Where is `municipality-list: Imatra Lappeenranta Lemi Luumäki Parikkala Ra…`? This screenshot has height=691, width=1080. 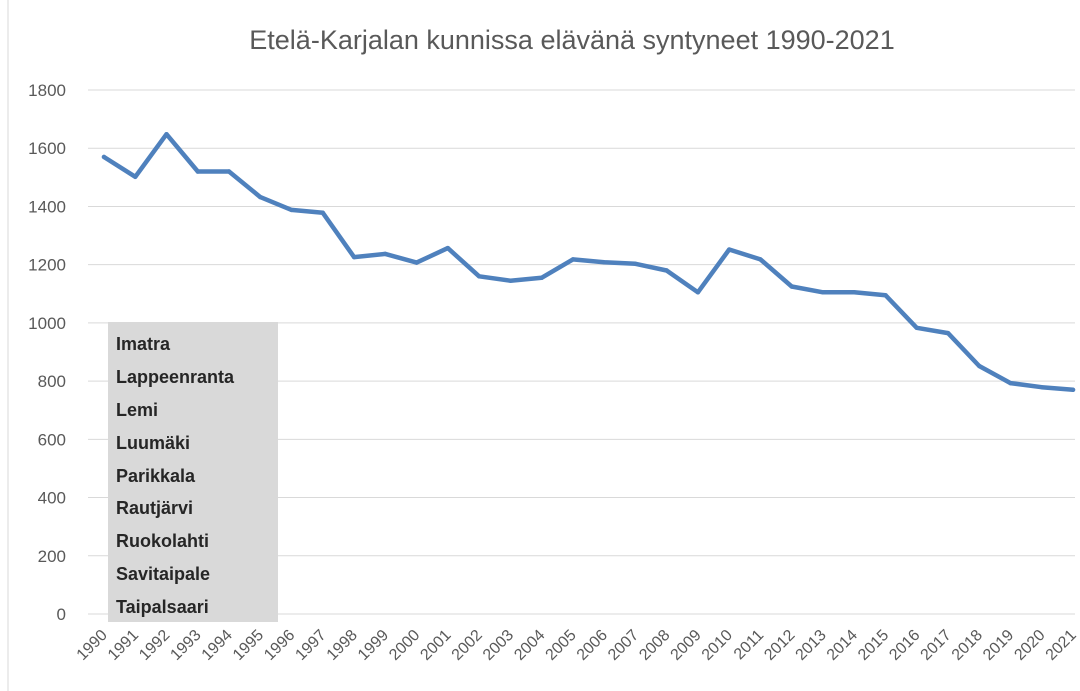
municipality-list: Imatra Lappeenranta Lemi Luumäki Parikkala Ra… is located at coordinates (193, 473).